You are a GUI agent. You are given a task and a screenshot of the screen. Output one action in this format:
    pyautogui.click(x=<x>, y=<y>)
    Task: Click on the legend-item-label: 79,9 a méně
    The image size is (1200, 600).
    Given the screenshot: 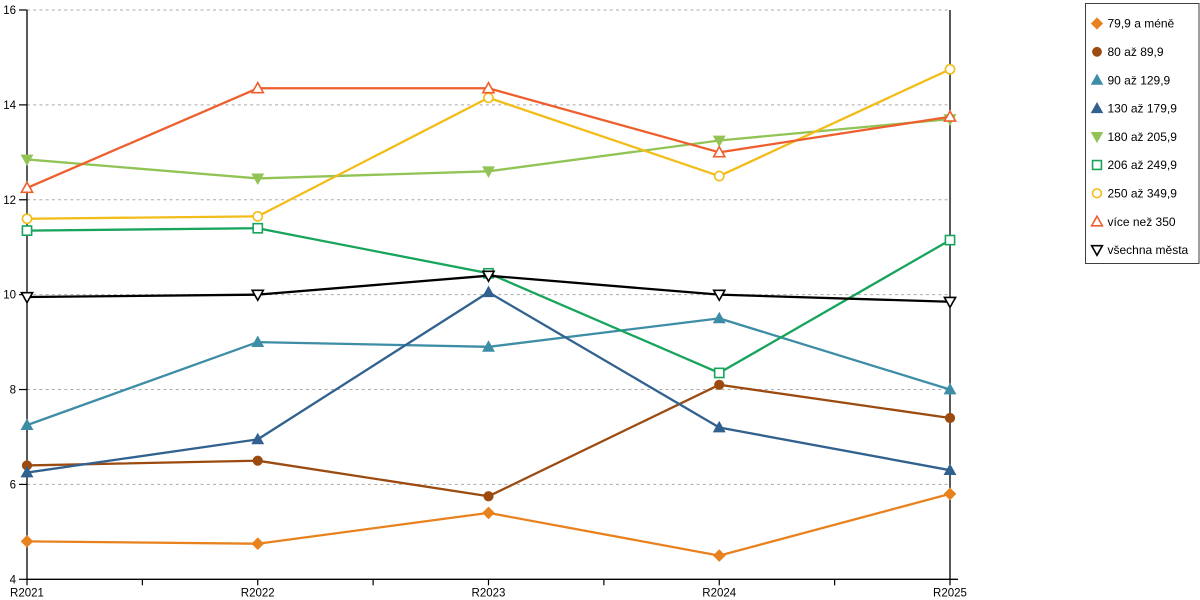 What is the action you would take?
    pyautogui.click(x=1141, y=24)
    